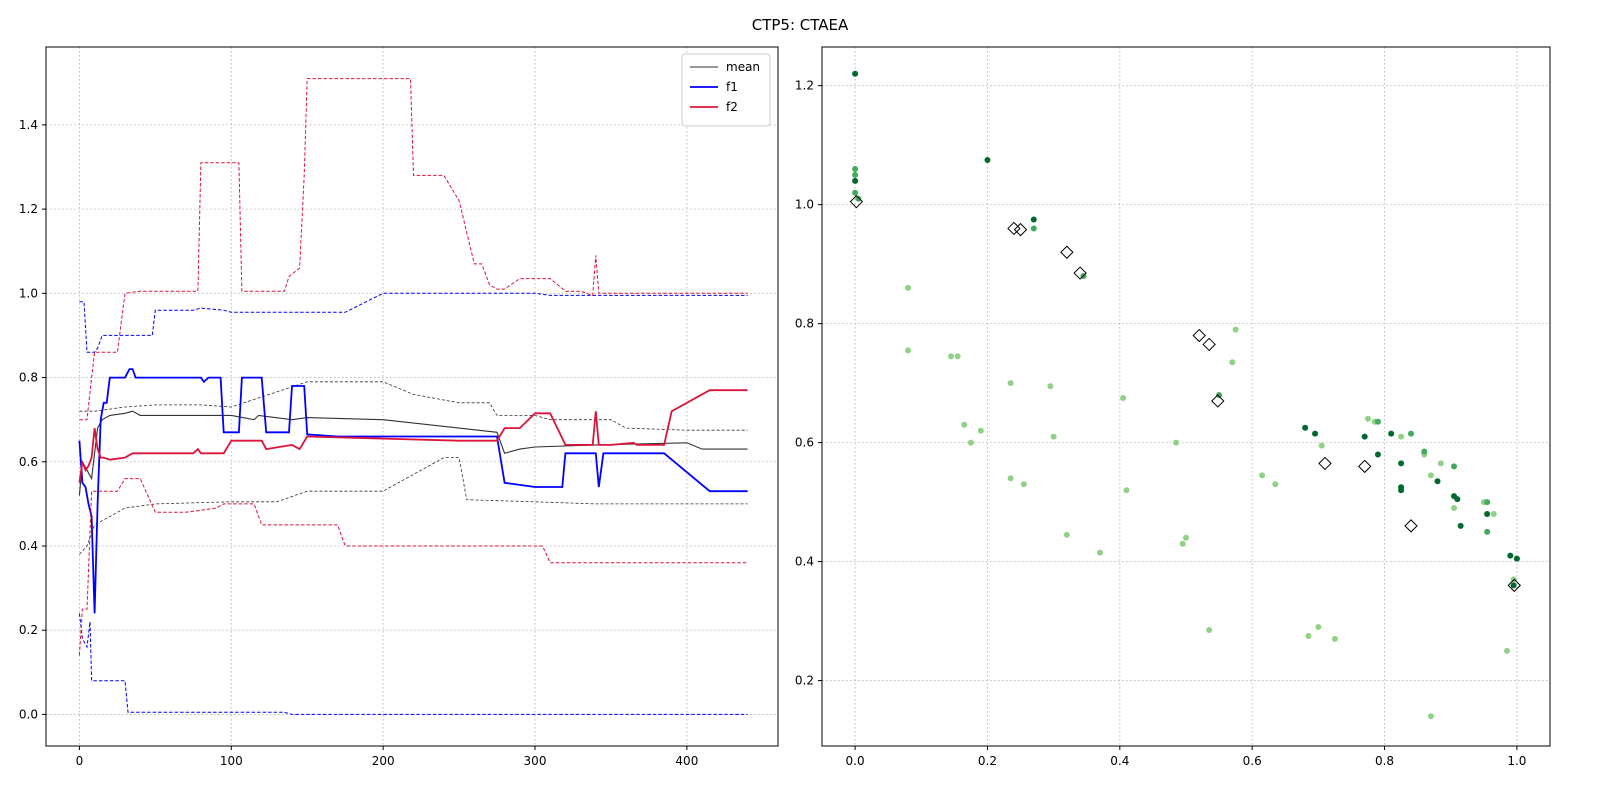  Describe the element at coordinates (383, 761) in the screenshot. I see `left-x-tick-label: 200` at that location.